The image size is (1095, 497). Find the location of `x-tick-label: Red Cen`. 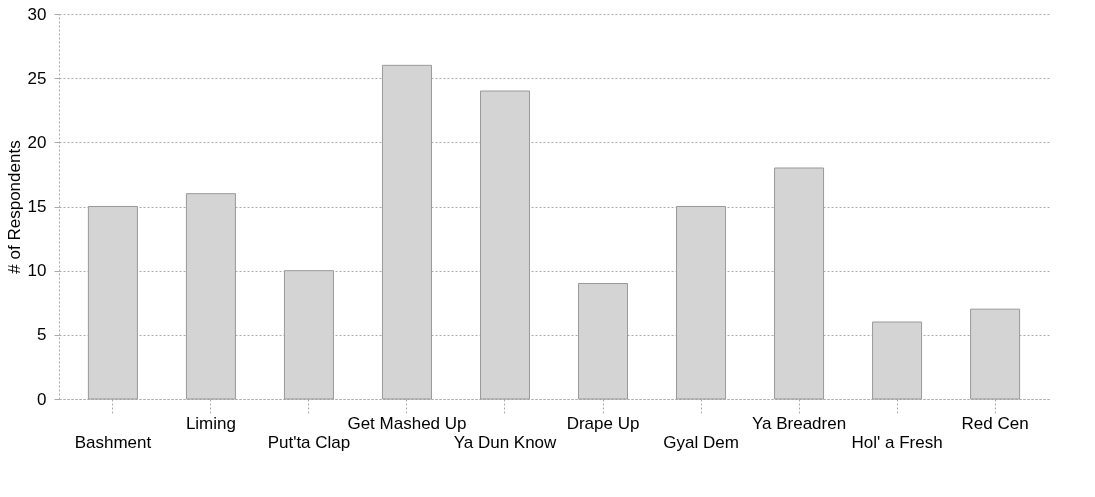

x-tick-label: Red Cen is located at coordinates (995, 423).